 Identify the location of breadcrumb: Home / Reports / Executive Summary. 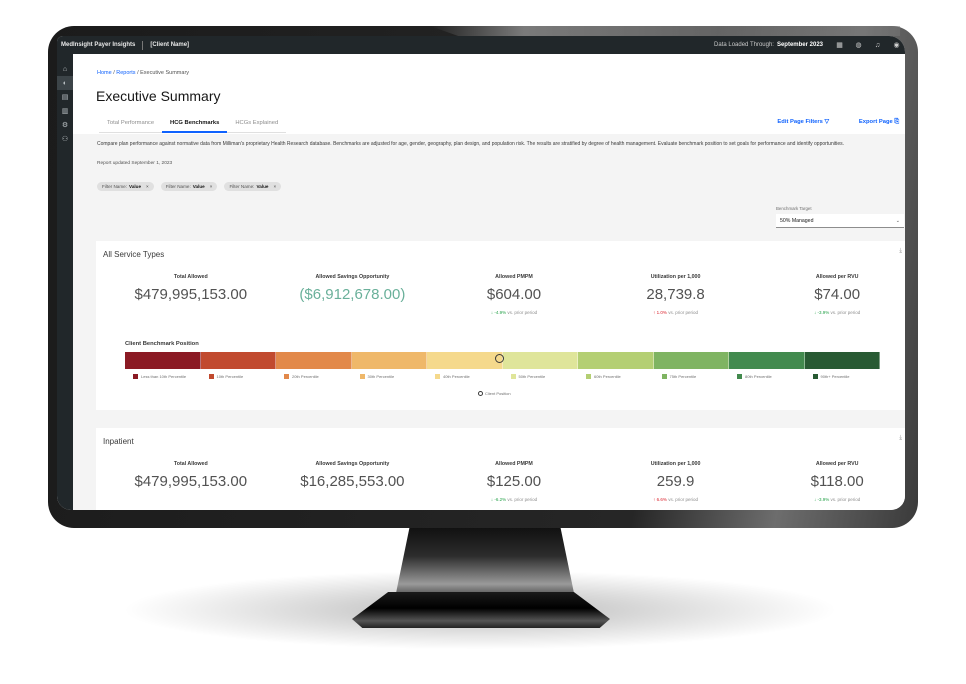
(143, 73).